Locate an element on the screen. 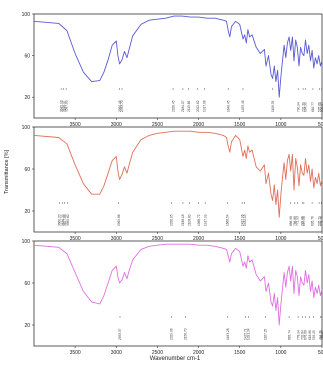 The height and width of the screenshot is (378, 323). peak-label: 732.06 is located at coordinates (302, 221).